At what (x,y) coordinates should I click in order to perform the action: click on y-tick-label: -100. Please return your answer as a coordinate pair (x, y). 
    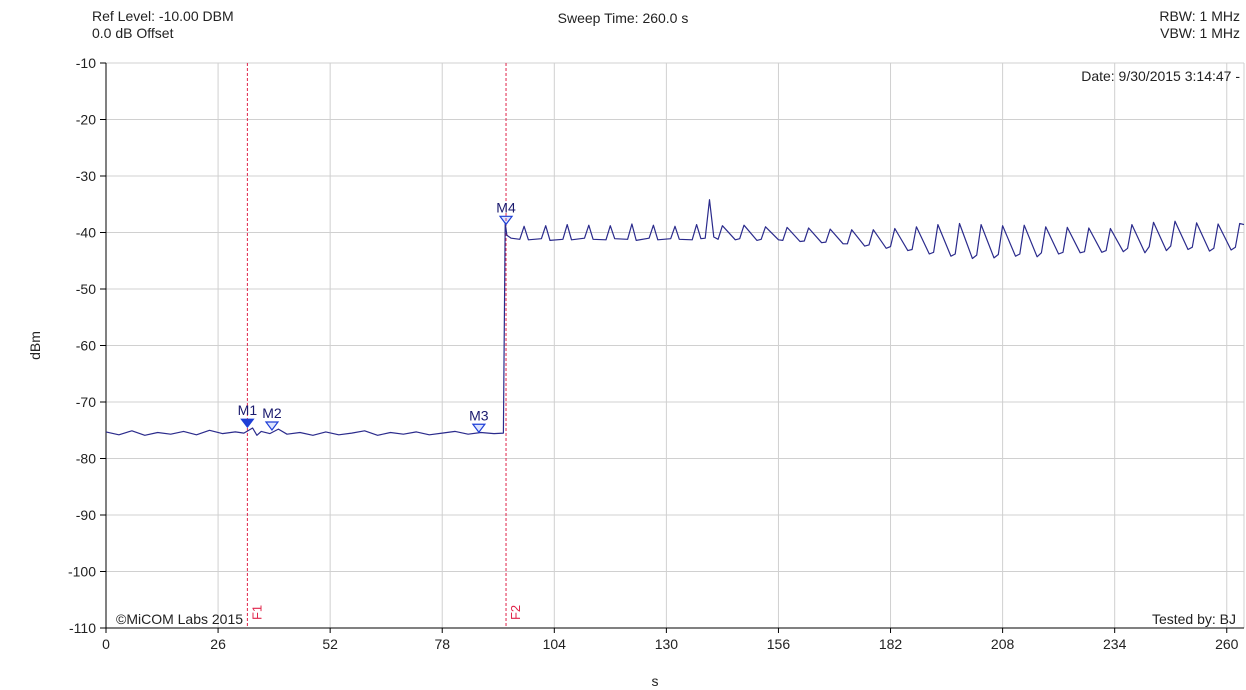
    Looking at the image, I should click on (82, 572).